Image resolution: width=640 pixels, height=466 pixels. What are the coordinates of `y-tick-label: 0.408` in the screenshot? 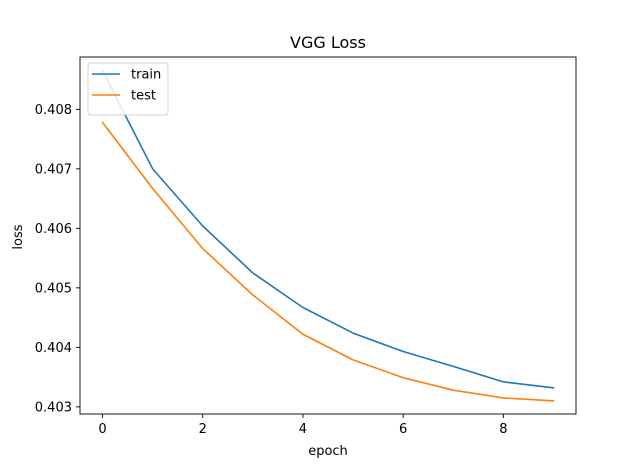 It's located at (53, 110).